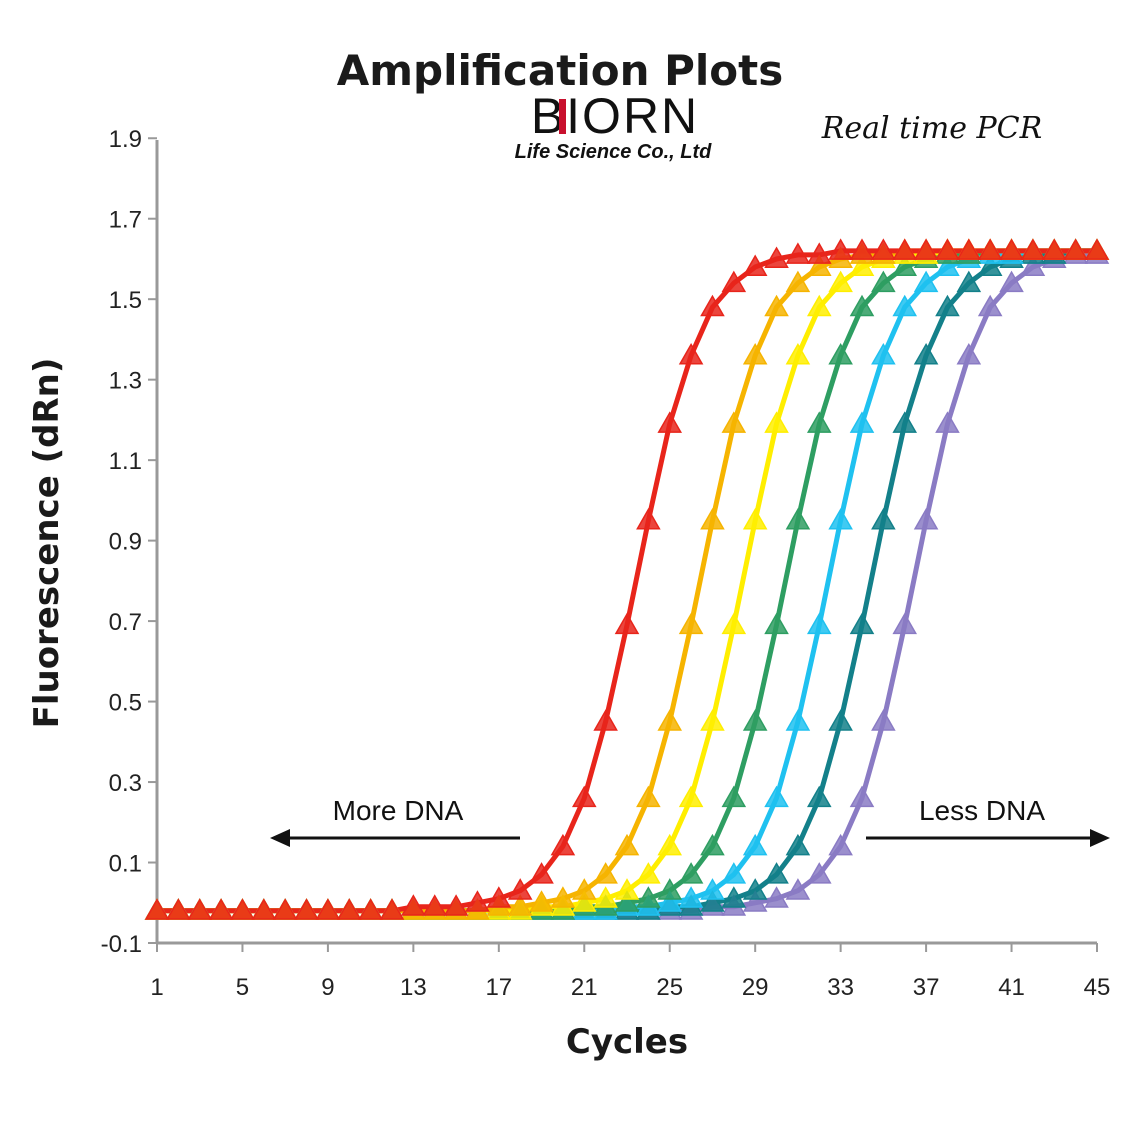 The image size is (1125, 1125). I want to click on logo-accent-bar, so click(562, 116).